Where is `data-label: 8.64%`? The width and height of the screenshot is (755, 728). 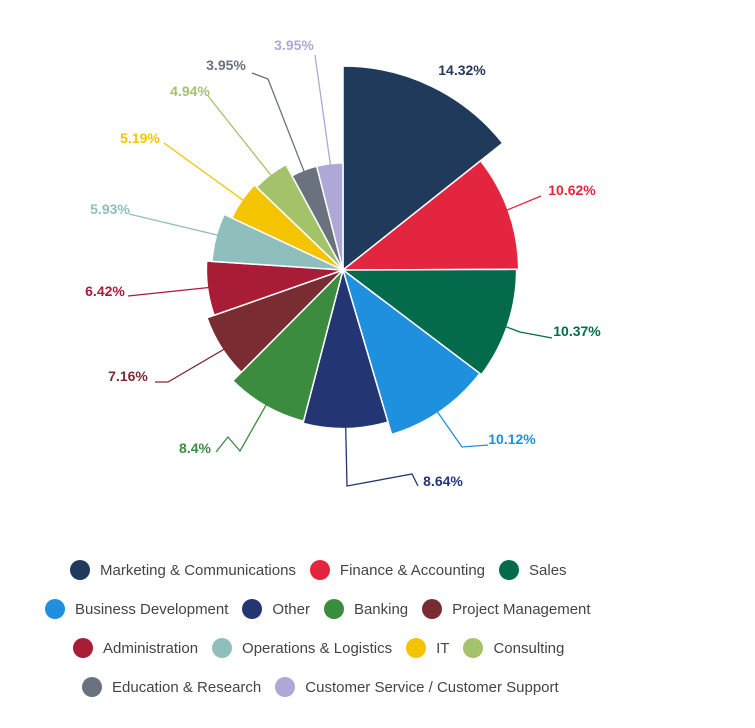
data-label: 8.64% is located at coordinates (443, 481).